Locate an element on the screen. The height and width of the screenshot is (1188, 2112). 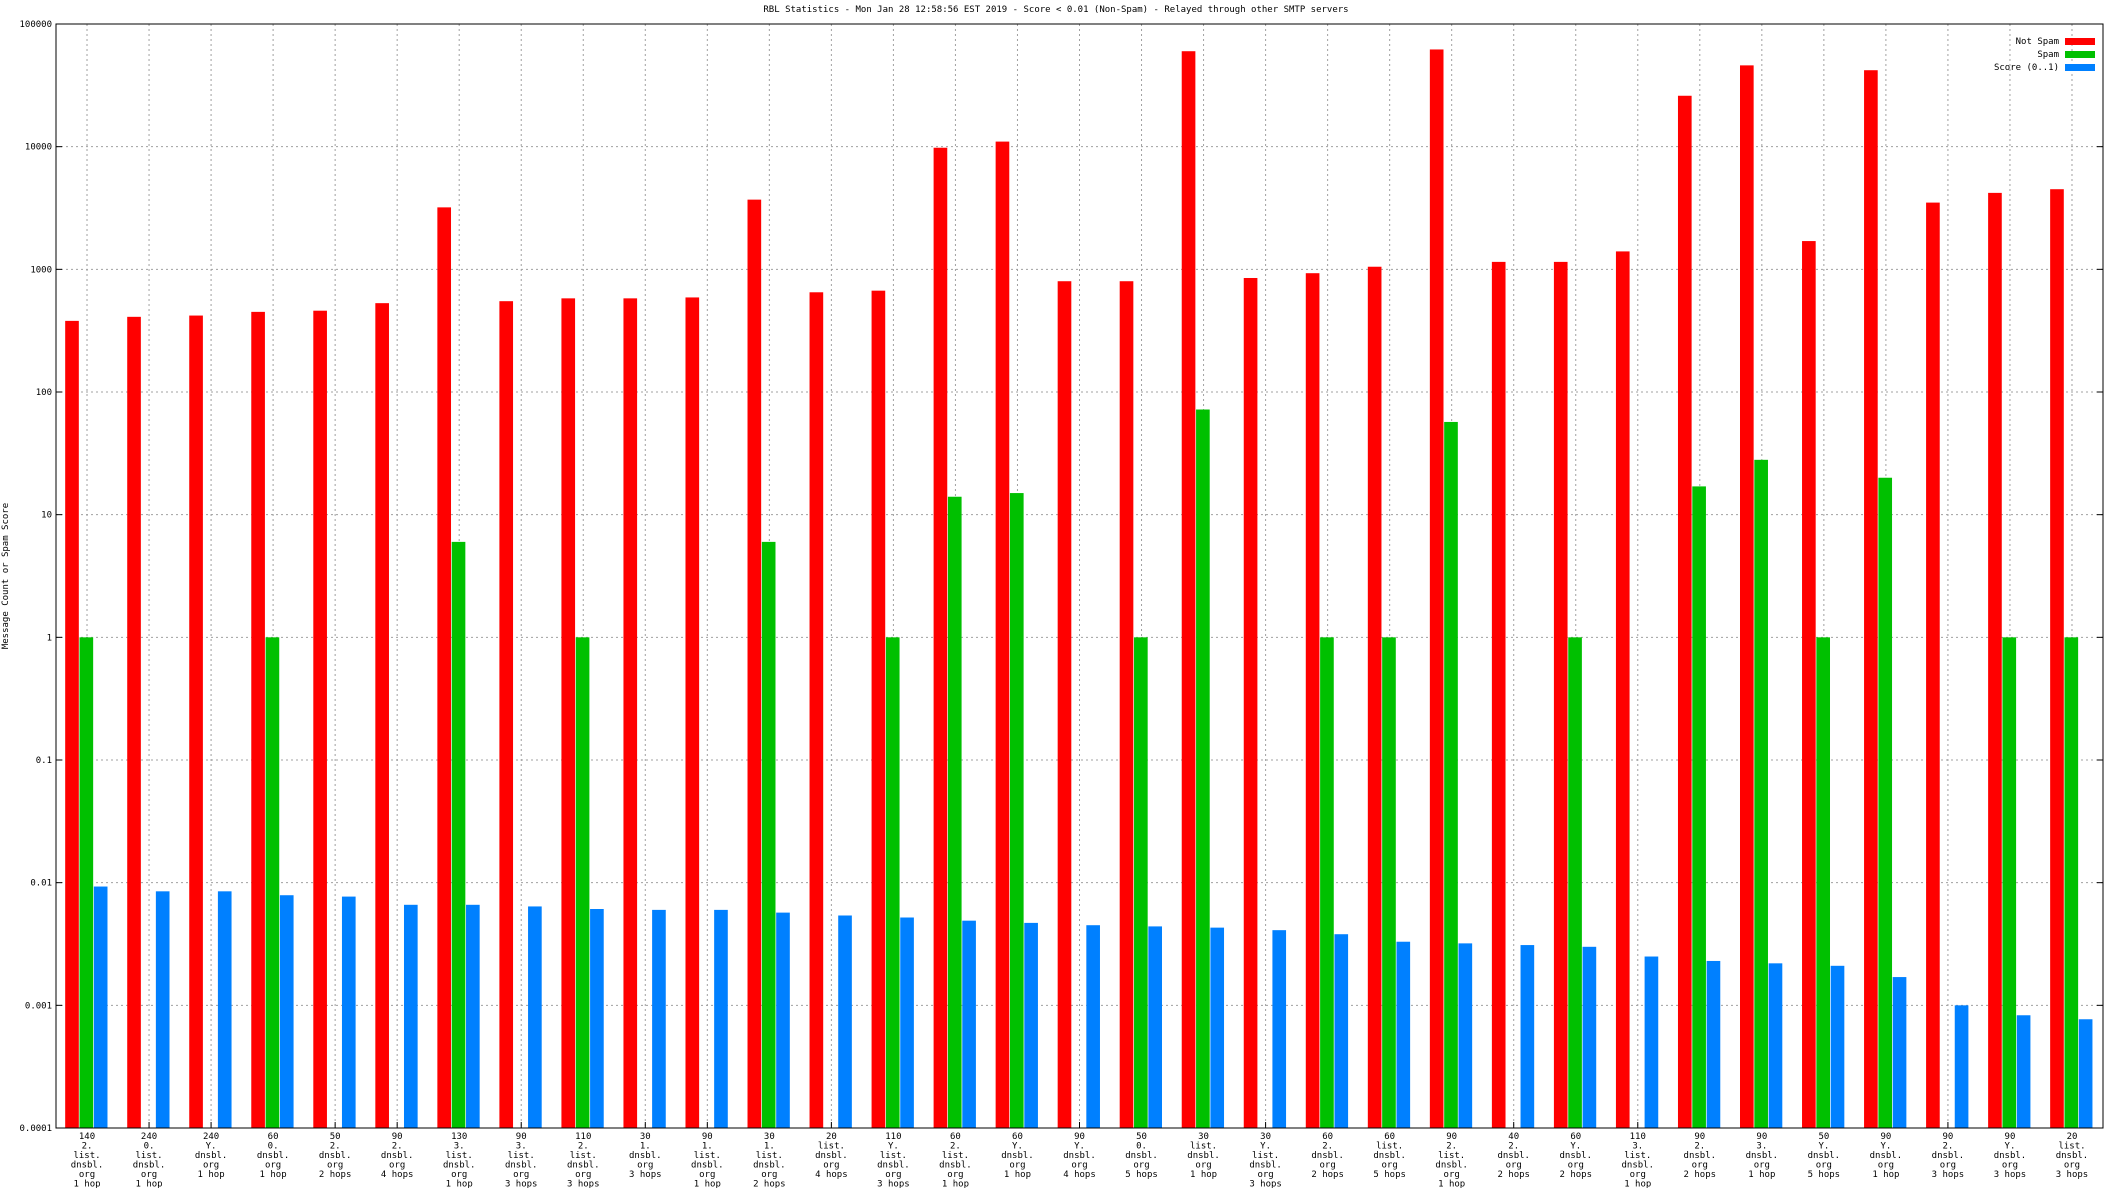
y-tick-label: 0.01 is located at coordinates (41, 884).